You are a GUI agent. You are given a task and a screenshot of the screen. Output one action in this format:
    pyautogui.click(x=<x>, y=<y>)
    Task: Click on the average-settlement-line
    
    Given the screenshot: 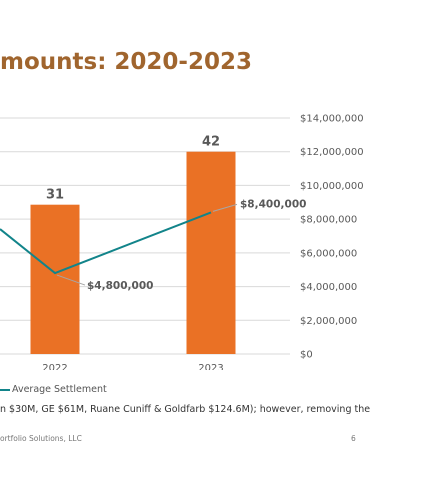 What is the action you would take?
    pyautogui.click(x=106, y=243)
    